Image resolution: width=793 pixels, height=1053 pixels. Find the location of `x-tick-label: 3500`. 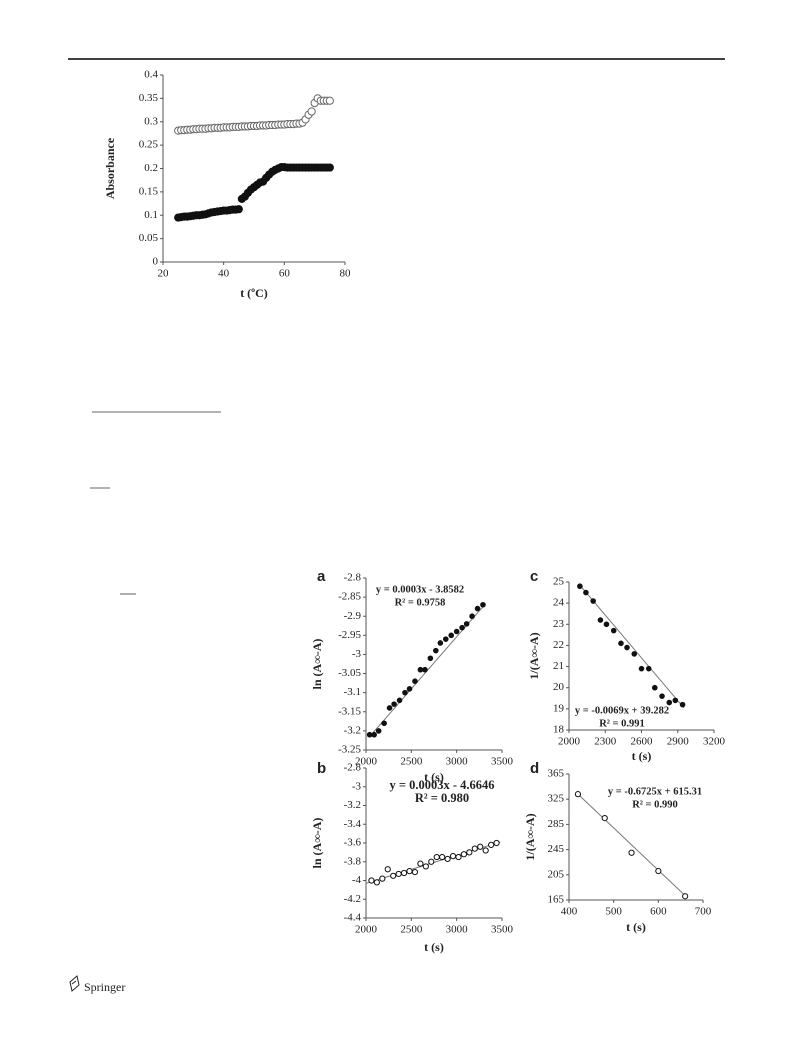

x-tick-label: 3500 is located at coordinates (502, 930).